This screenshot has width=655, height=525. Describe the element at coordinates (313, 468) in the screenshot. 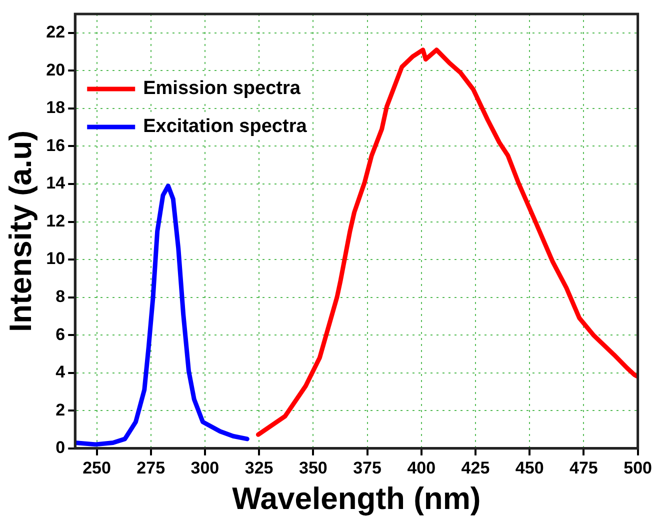

I see `x-tick-label: 350` at that location.